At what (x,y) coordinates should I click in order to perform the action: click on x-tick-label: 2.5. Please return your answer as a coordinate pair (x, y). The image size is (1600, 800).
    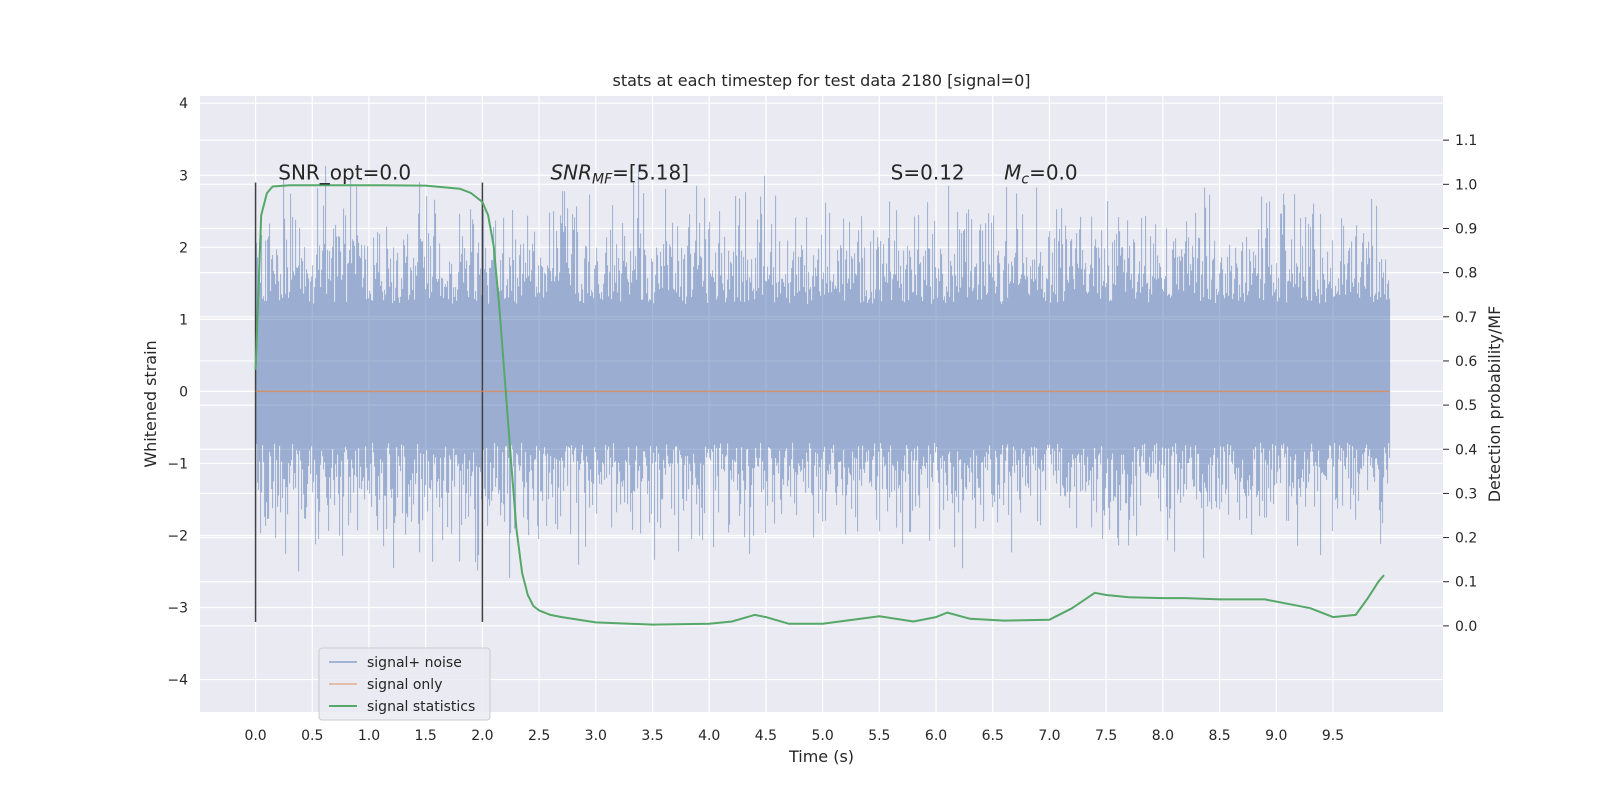
    Looking at the image, I should click on (539, 736).